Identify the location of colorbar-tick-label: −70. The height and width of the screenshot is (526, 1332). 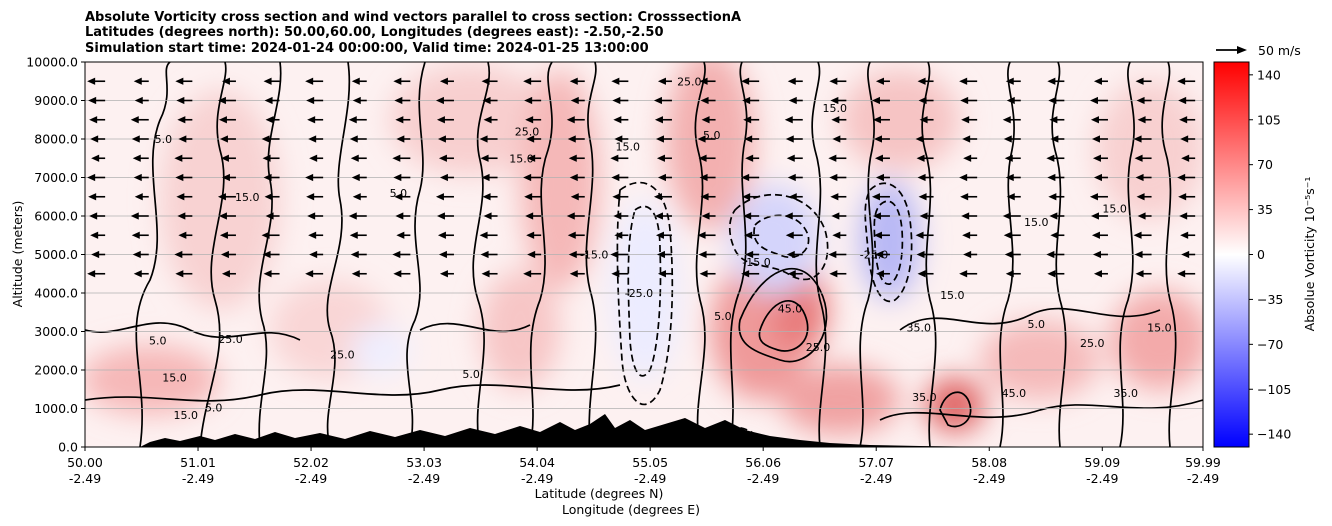
(1270, 344).